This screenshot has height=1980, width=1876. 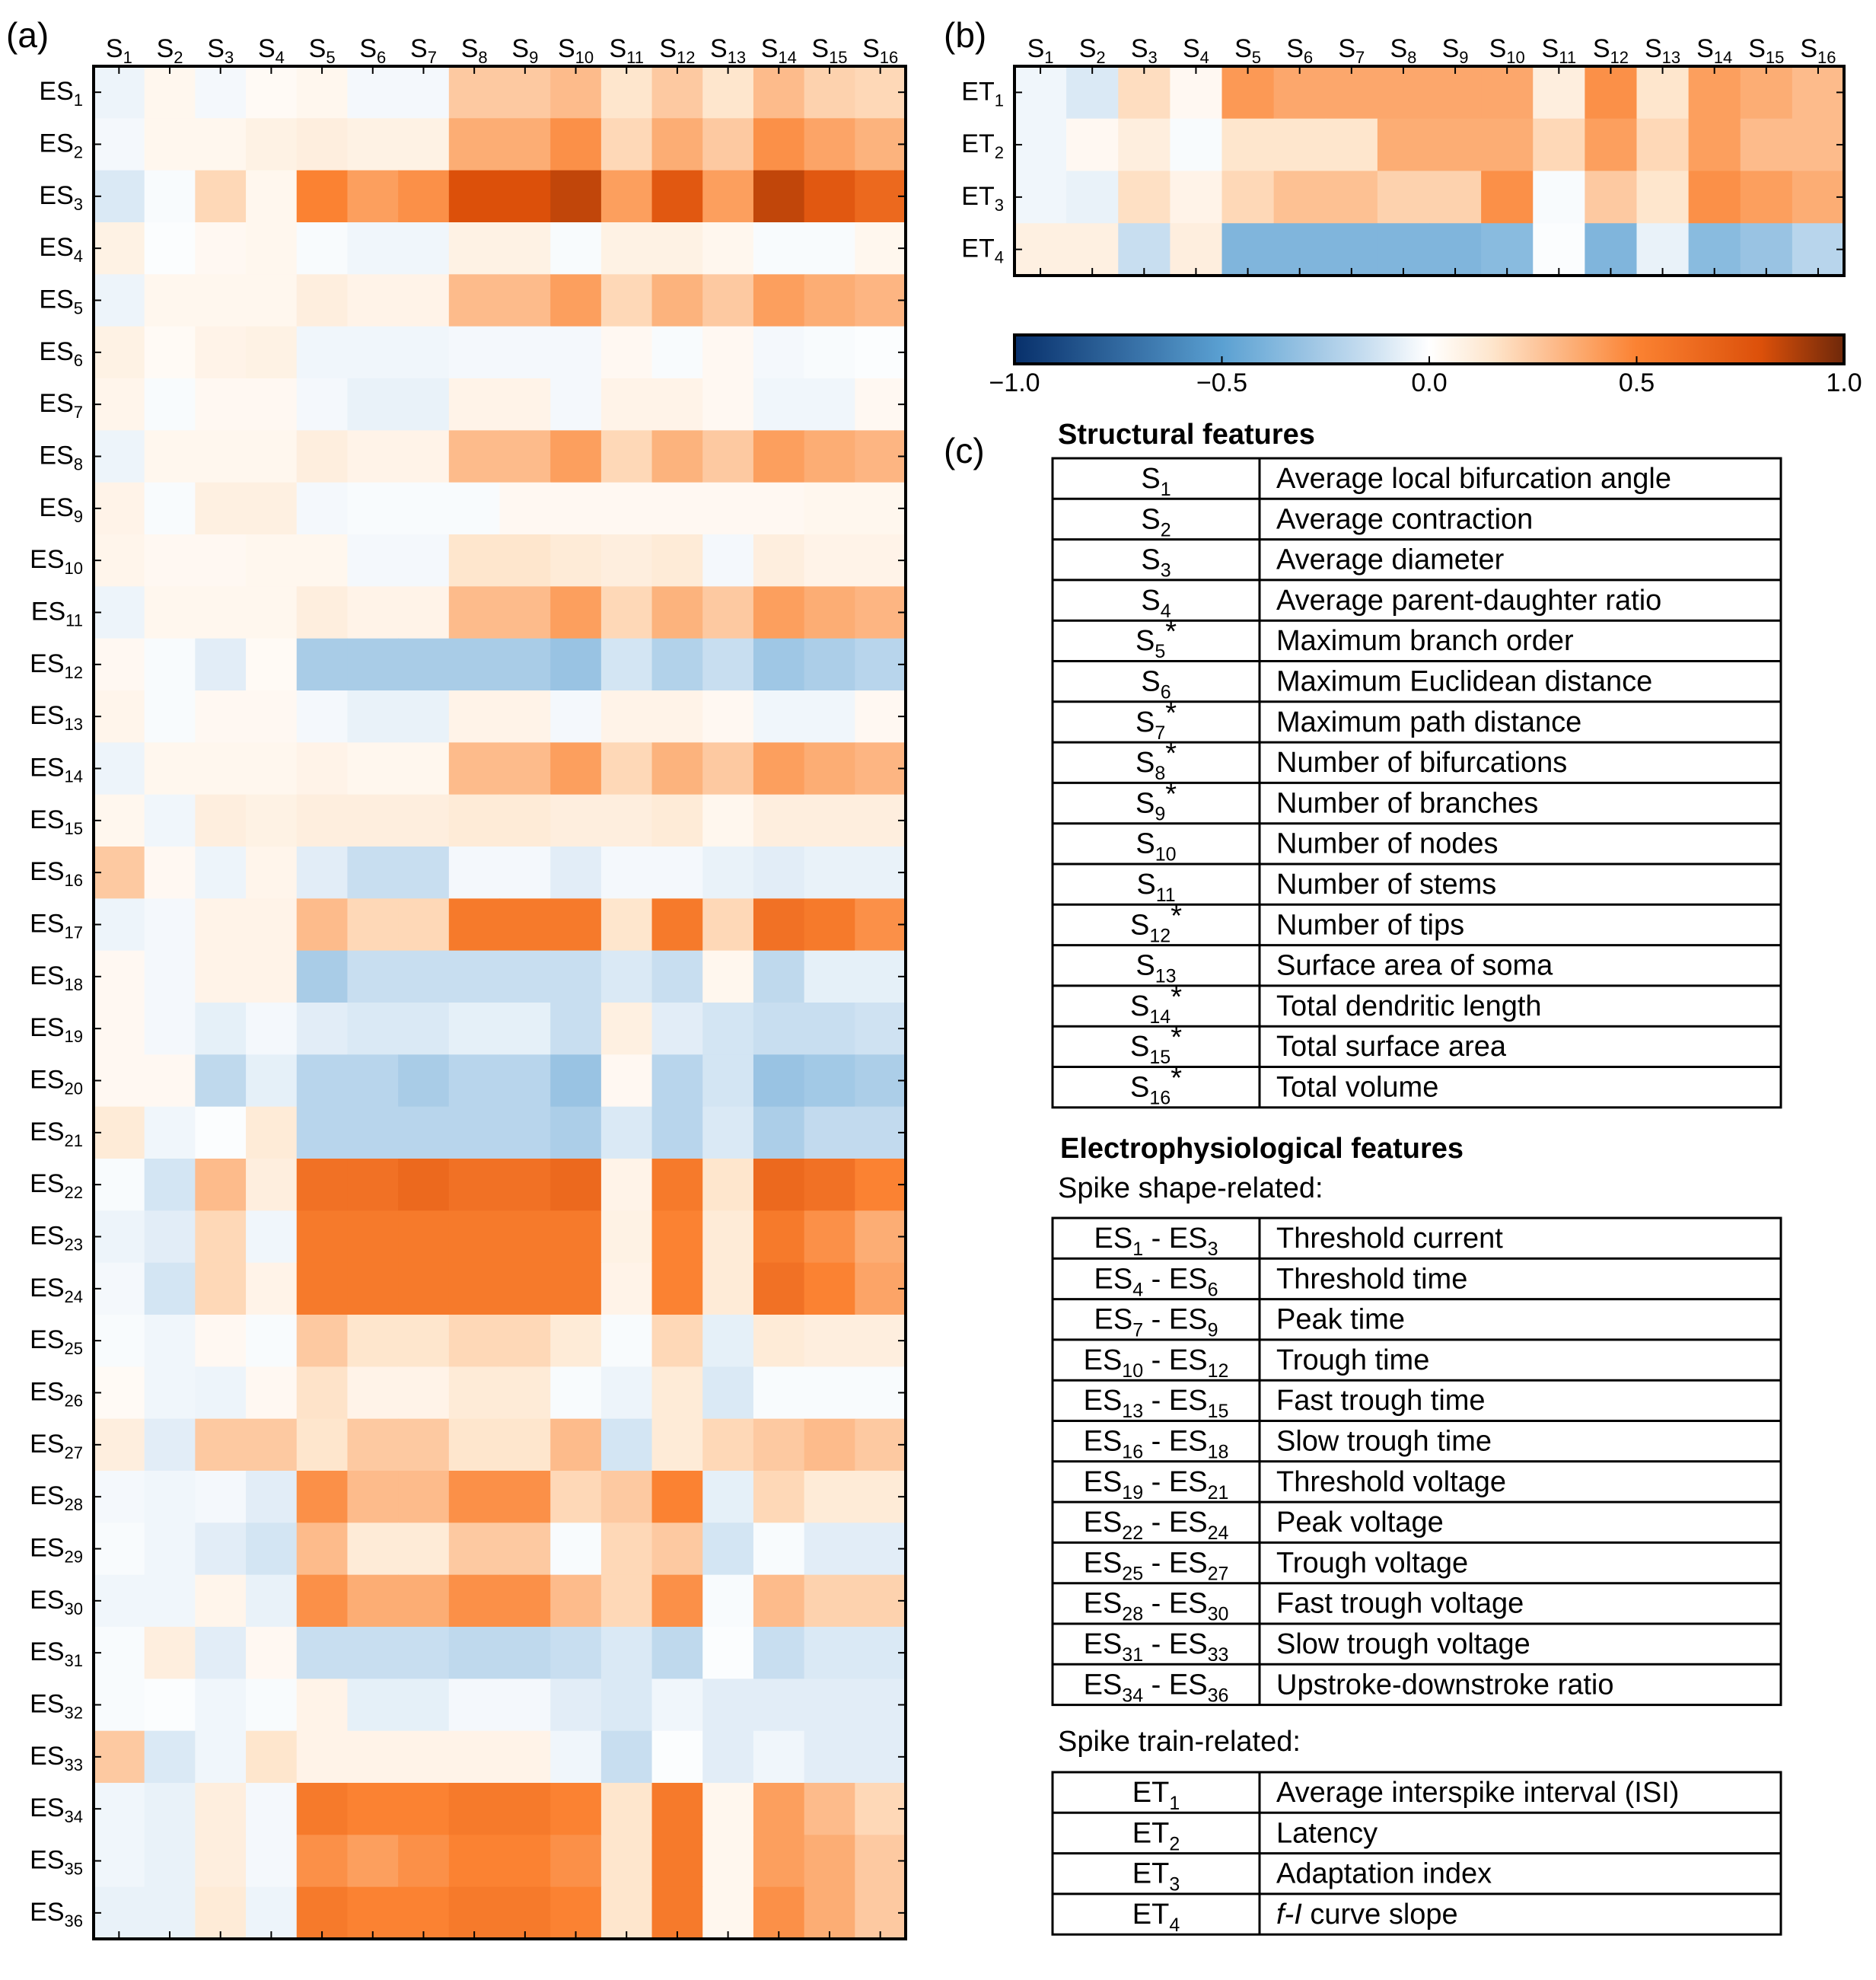 What do you see at coordinates (1179, 1742) in the screenshot?
I see `spike-train-label: Spike train-related:` at bounding box center [1179, 1742].